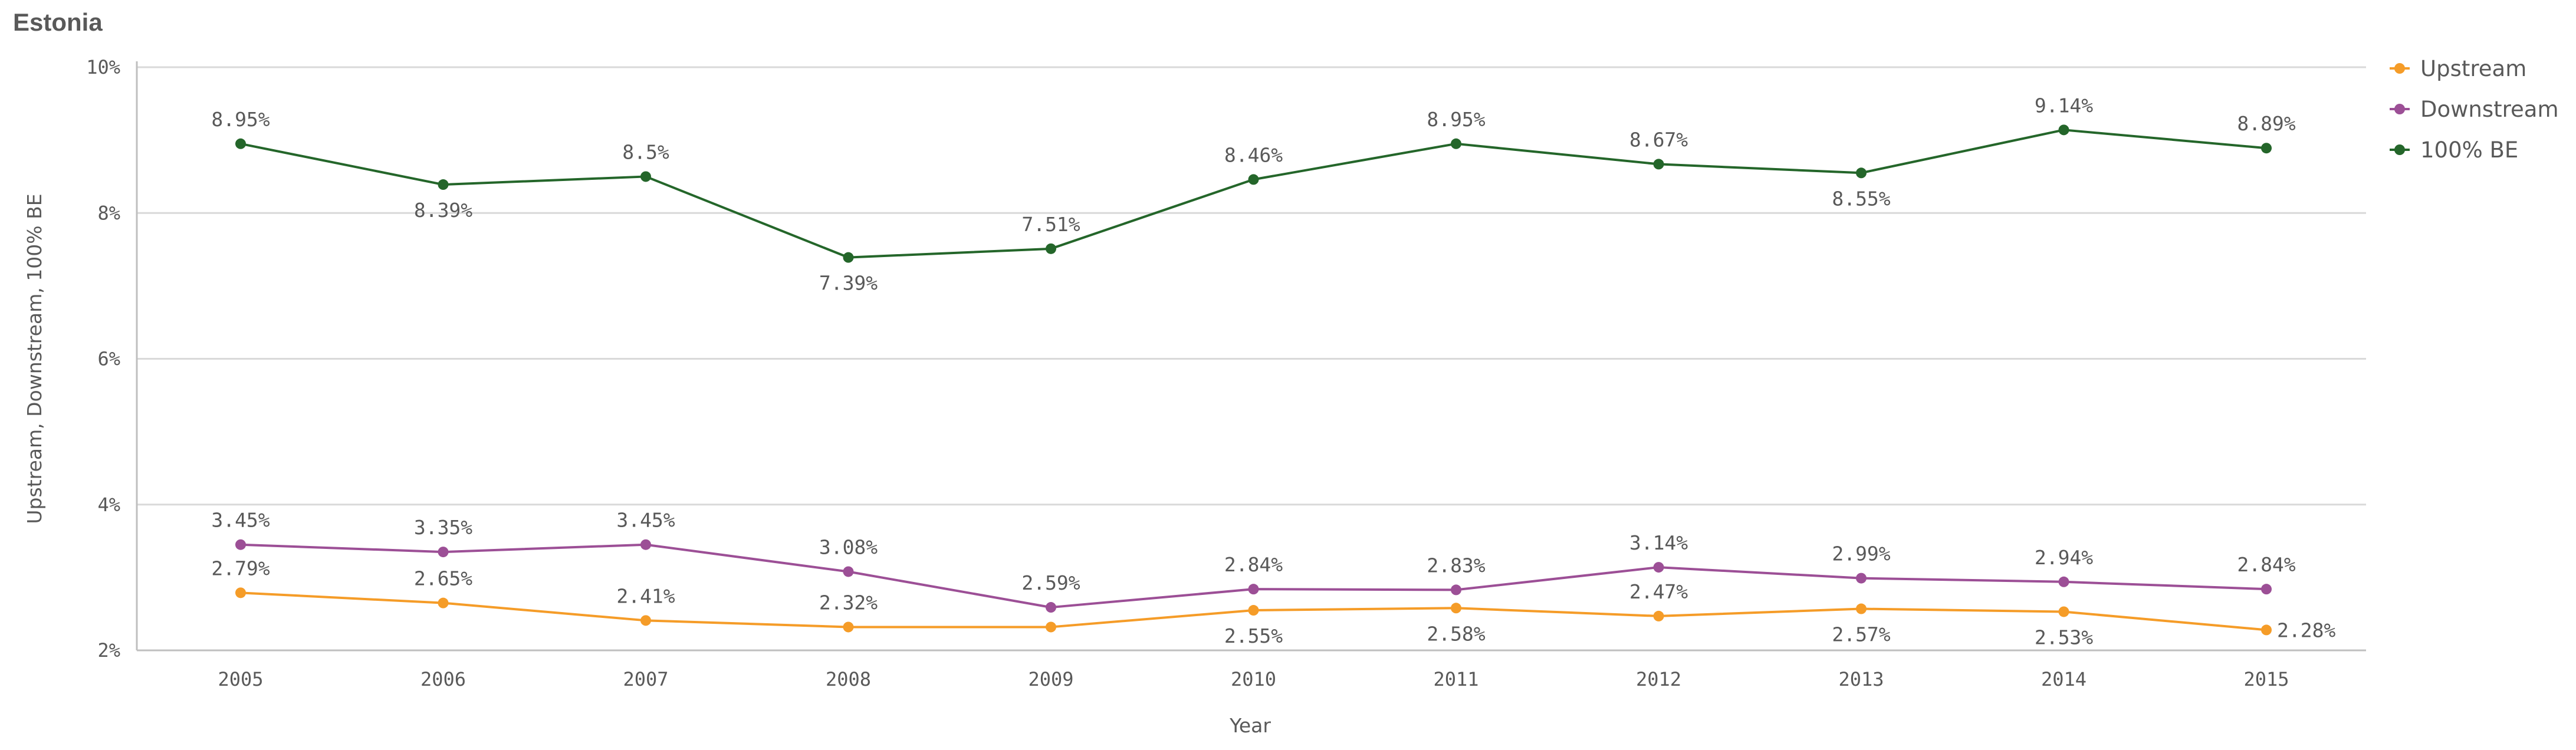 The width and height of the screenshot is (2576, 750). I want to click on legend-label: 100% BE, so click(2469, 150).